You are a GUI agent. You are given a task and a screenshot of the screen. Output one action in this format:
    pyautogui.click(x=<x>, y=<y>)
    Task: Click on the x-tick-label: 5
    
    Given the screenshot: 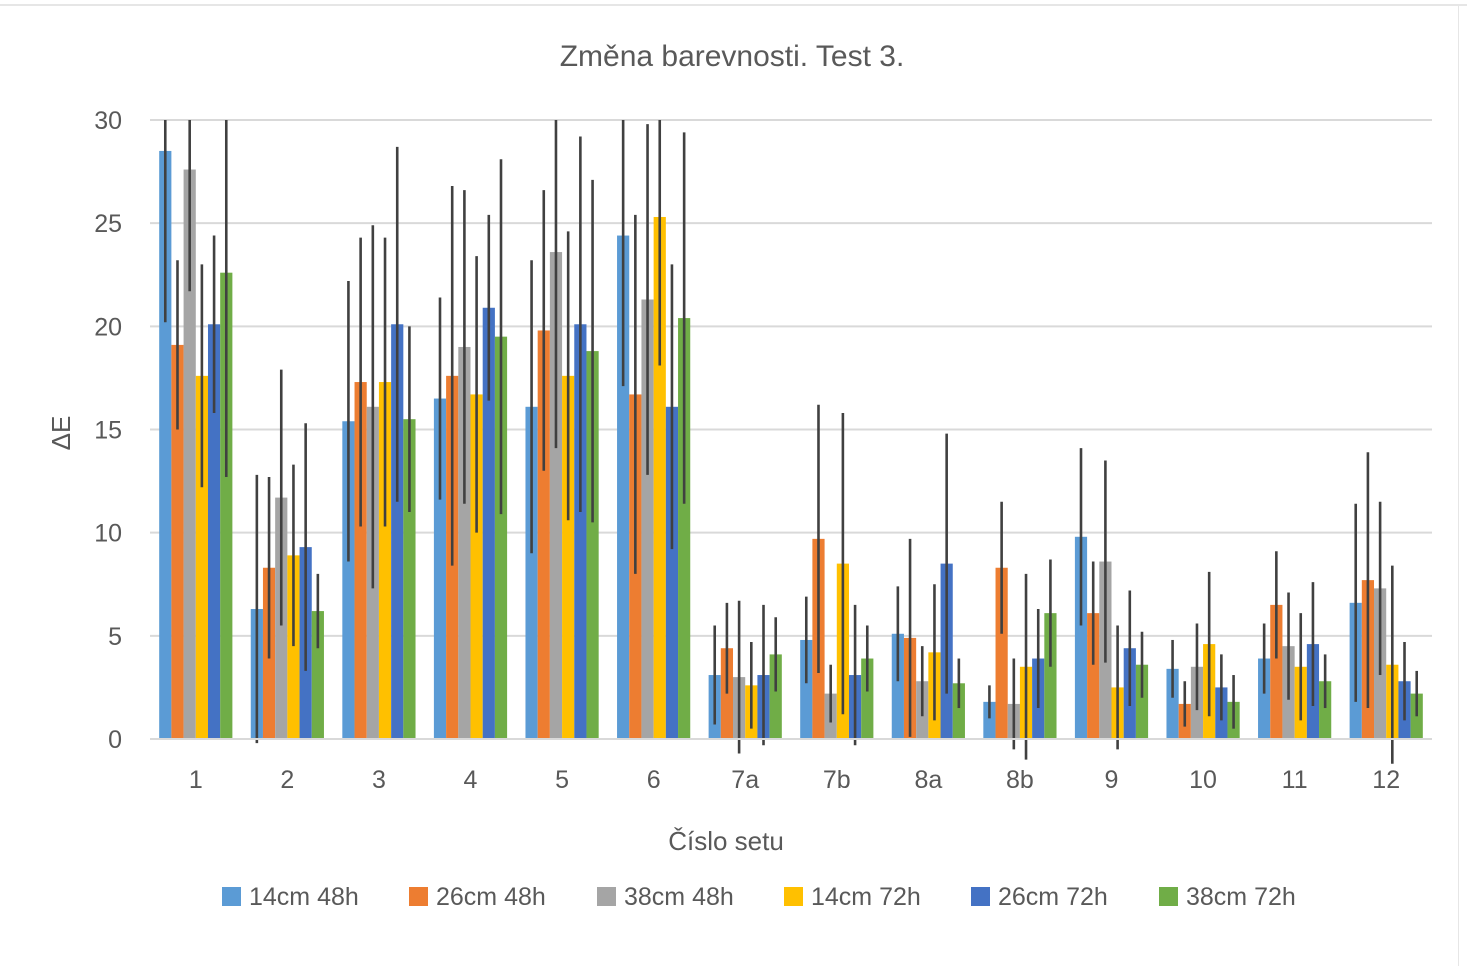 What is the action you would take?
    pyautogui.click(x=562, y=780)
    